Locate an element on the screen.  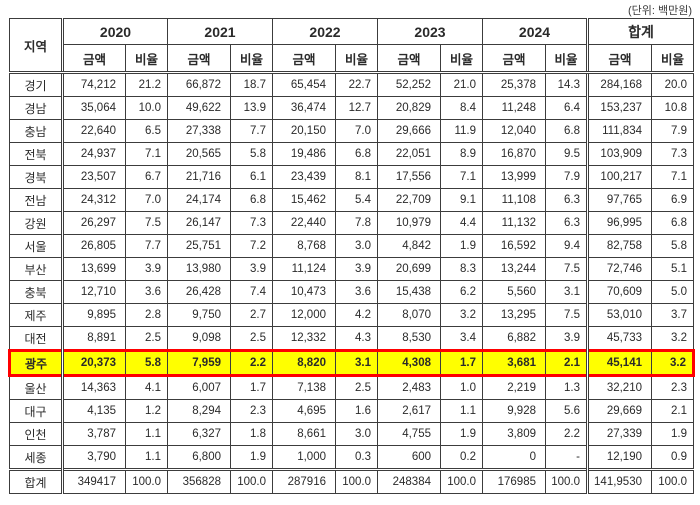
ratio-cell: 3.0 is located at coordinates (356, 434).